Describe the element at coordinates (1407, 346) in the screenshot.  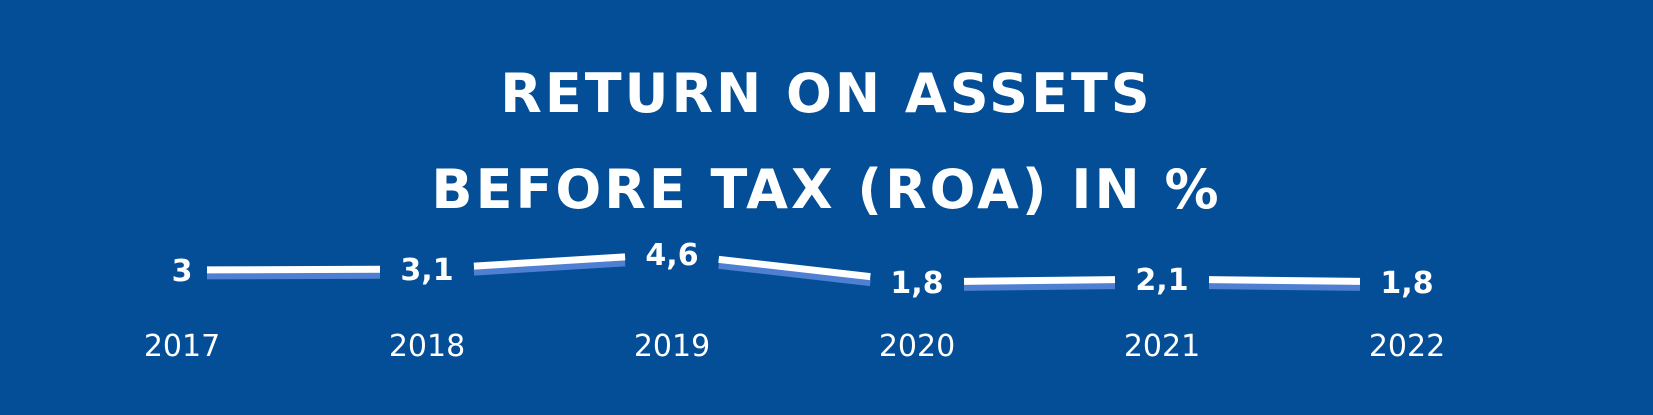
I see `x-tick-label: 2022` at that location.